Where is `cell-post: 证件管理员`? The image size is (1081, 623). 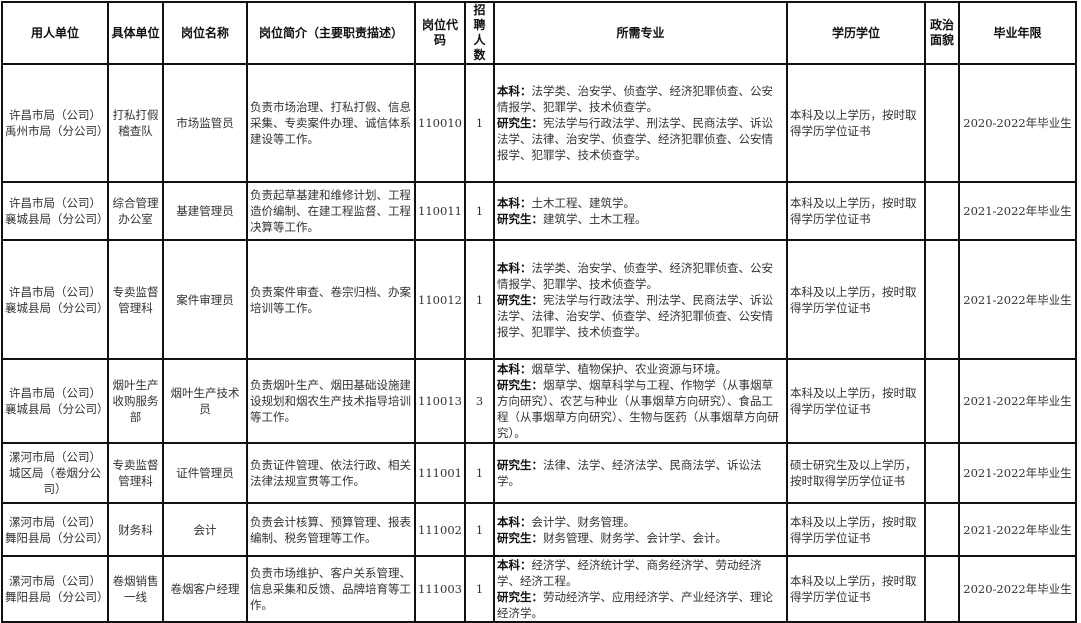
cell-post: 证件管理员 is located at coordinates (205, 473).